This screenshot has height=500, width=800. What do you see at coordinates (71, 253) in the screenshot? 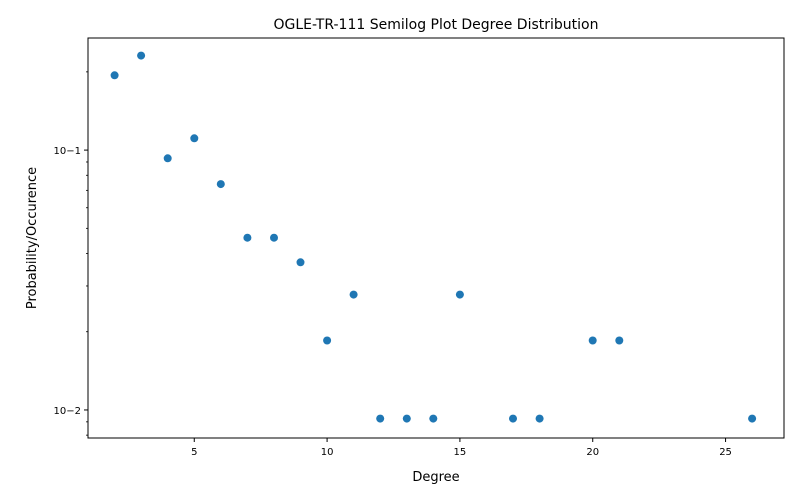
I see `y-axis-ticks: 10−2 10−1` at bounding box center [71, 253].